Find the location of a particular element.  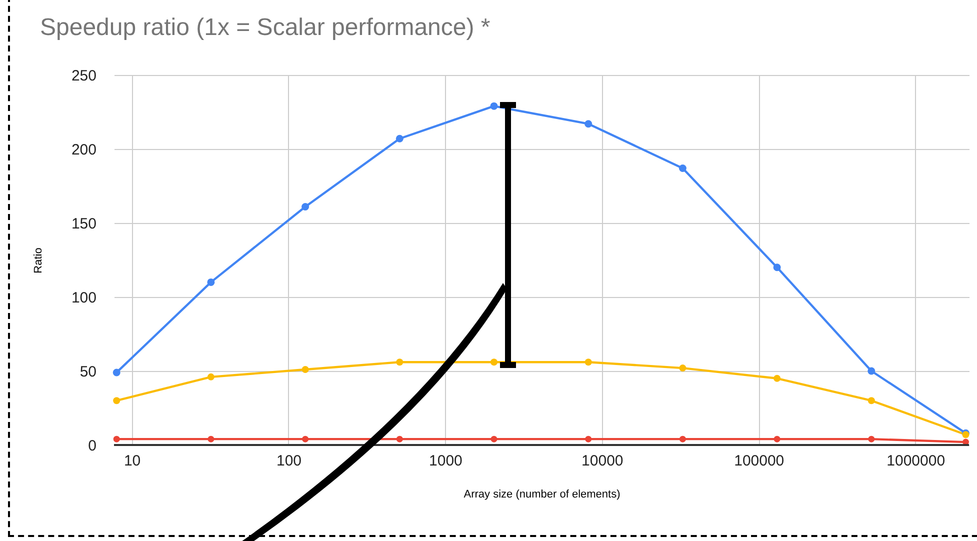

chart-title: Speedup ratio (1x = Scalar performance) * is located at coordinates (265, 27).